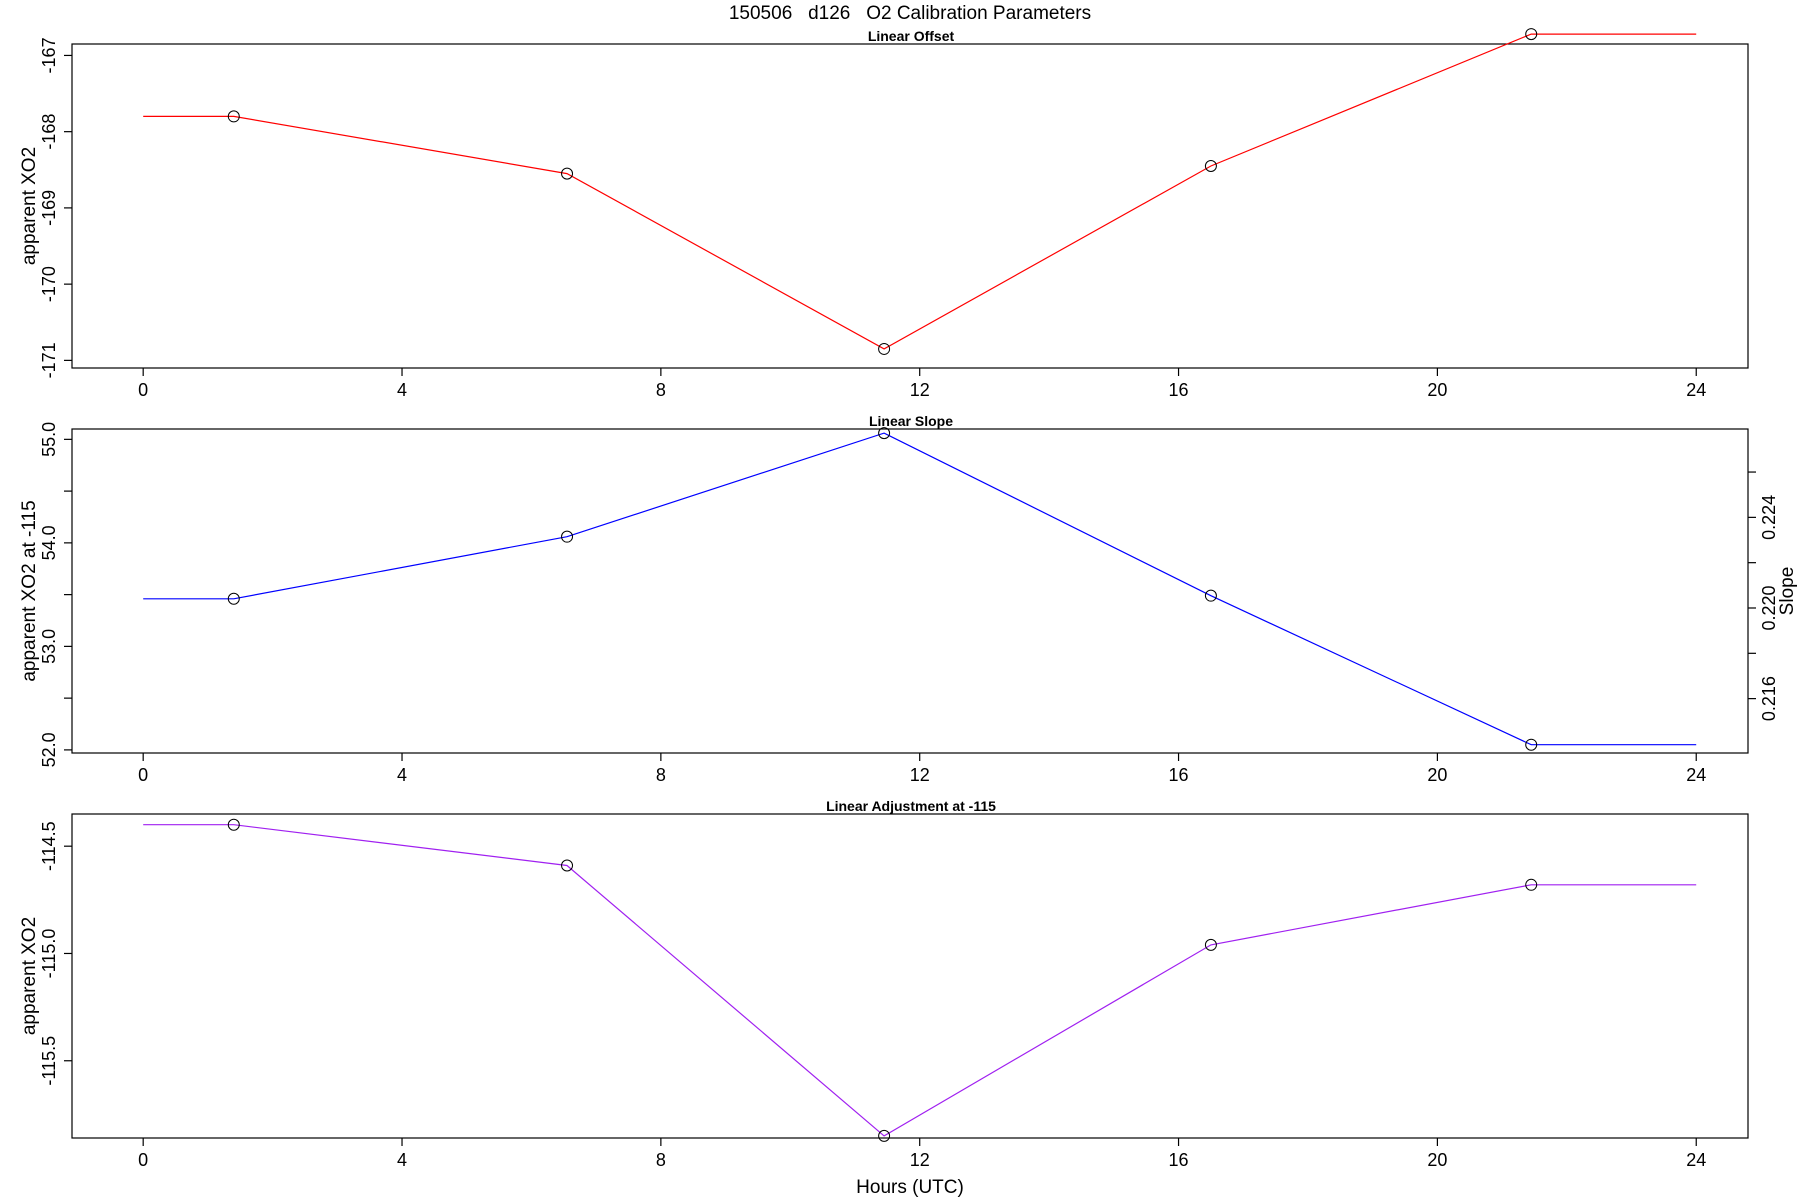  Describe the element at coordinates (1769, 698) in the screenshot. I see `y-right-tick-label: 0.216` at that location.